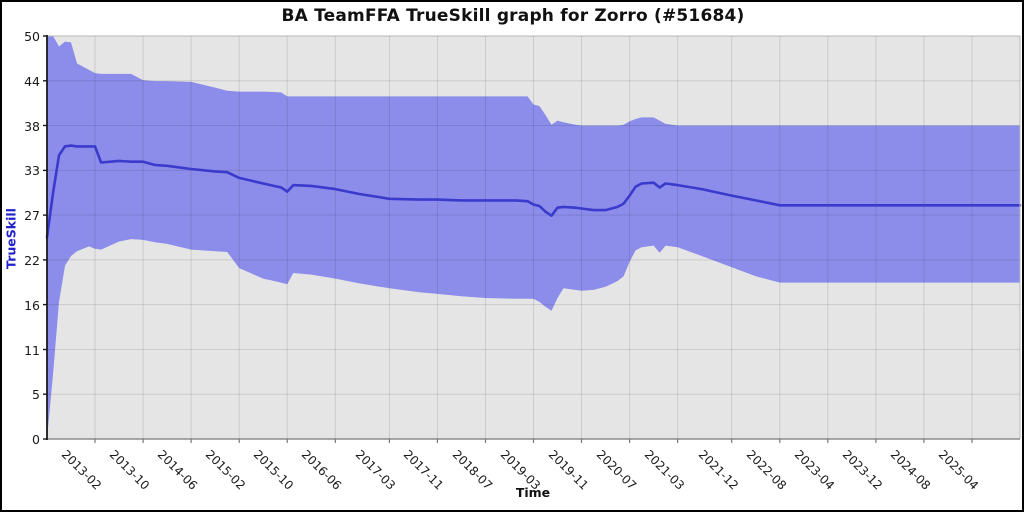 This screenshot has height=512, width=1024. What do you see at coordinates (36, 439) in the screenshot?
I see `y-tick-label: 0` at bounding box center [36, 439].